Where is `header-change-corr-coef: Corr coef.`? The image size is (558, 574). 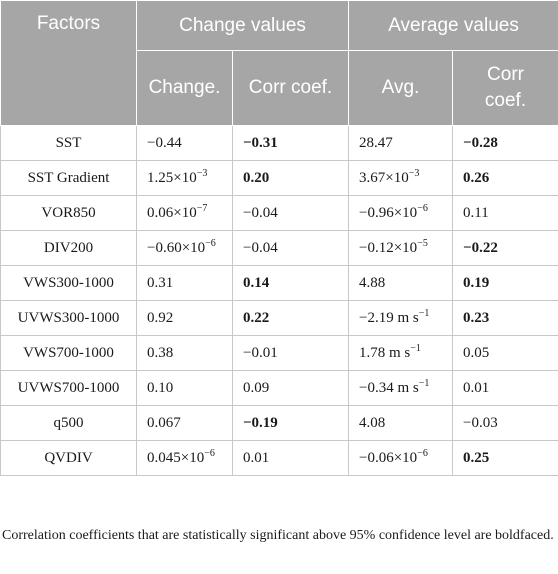 header-change-corr-coef: Corr coef. is located at coordinates (290, 88).